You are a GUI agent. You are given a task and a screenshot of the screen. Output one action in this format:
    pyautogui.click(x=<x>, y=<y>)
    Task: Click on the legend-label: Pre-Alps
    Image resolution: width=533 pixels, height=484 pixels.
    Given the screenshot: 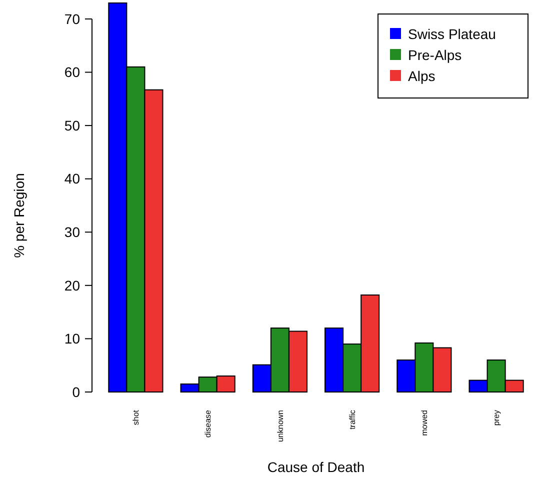 What is the action you would take?
    pyautogui.click(x=435, y=54)
    